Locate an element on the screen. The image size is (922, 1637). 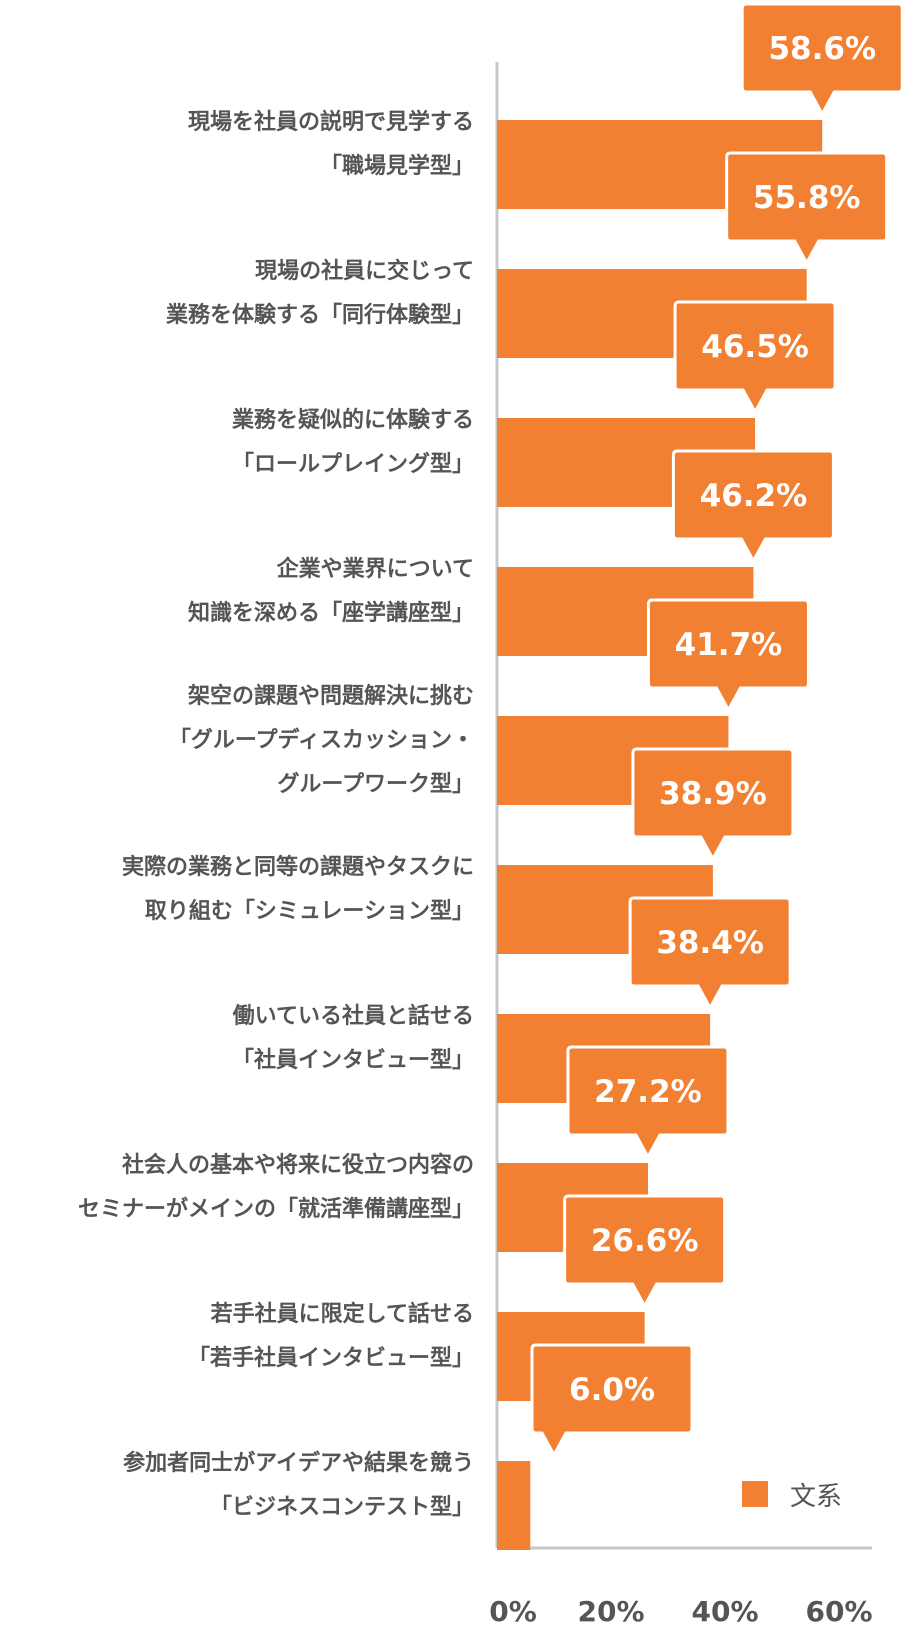
x-tick-label: 0% is located at coordinates (513, 1611).